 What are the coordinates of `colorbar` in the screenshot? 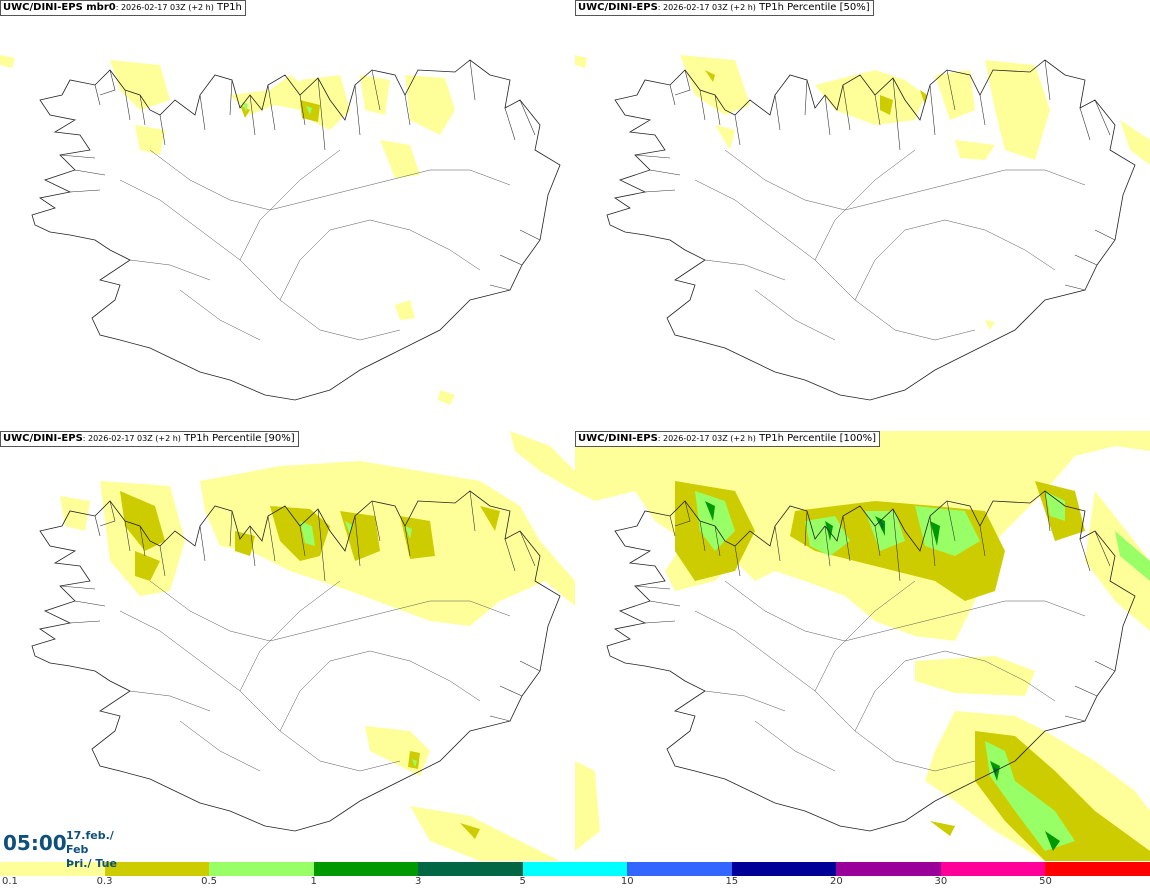 It's located at (575, 869).